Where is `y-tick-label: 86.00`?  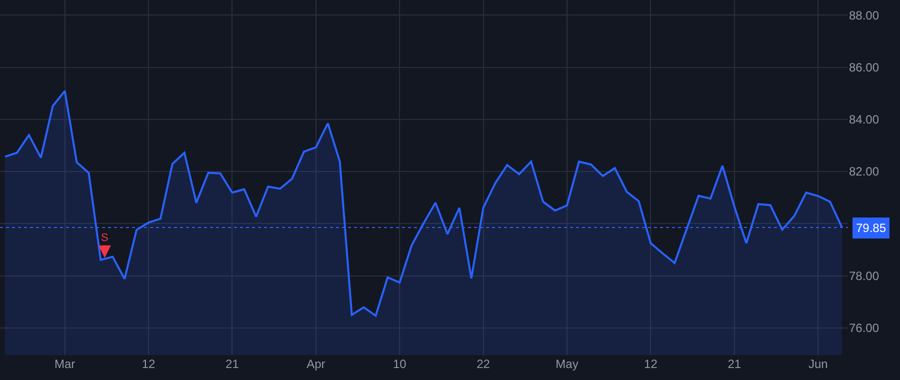
y-tick-label: 86.00 is located at coordinates (864, 67).